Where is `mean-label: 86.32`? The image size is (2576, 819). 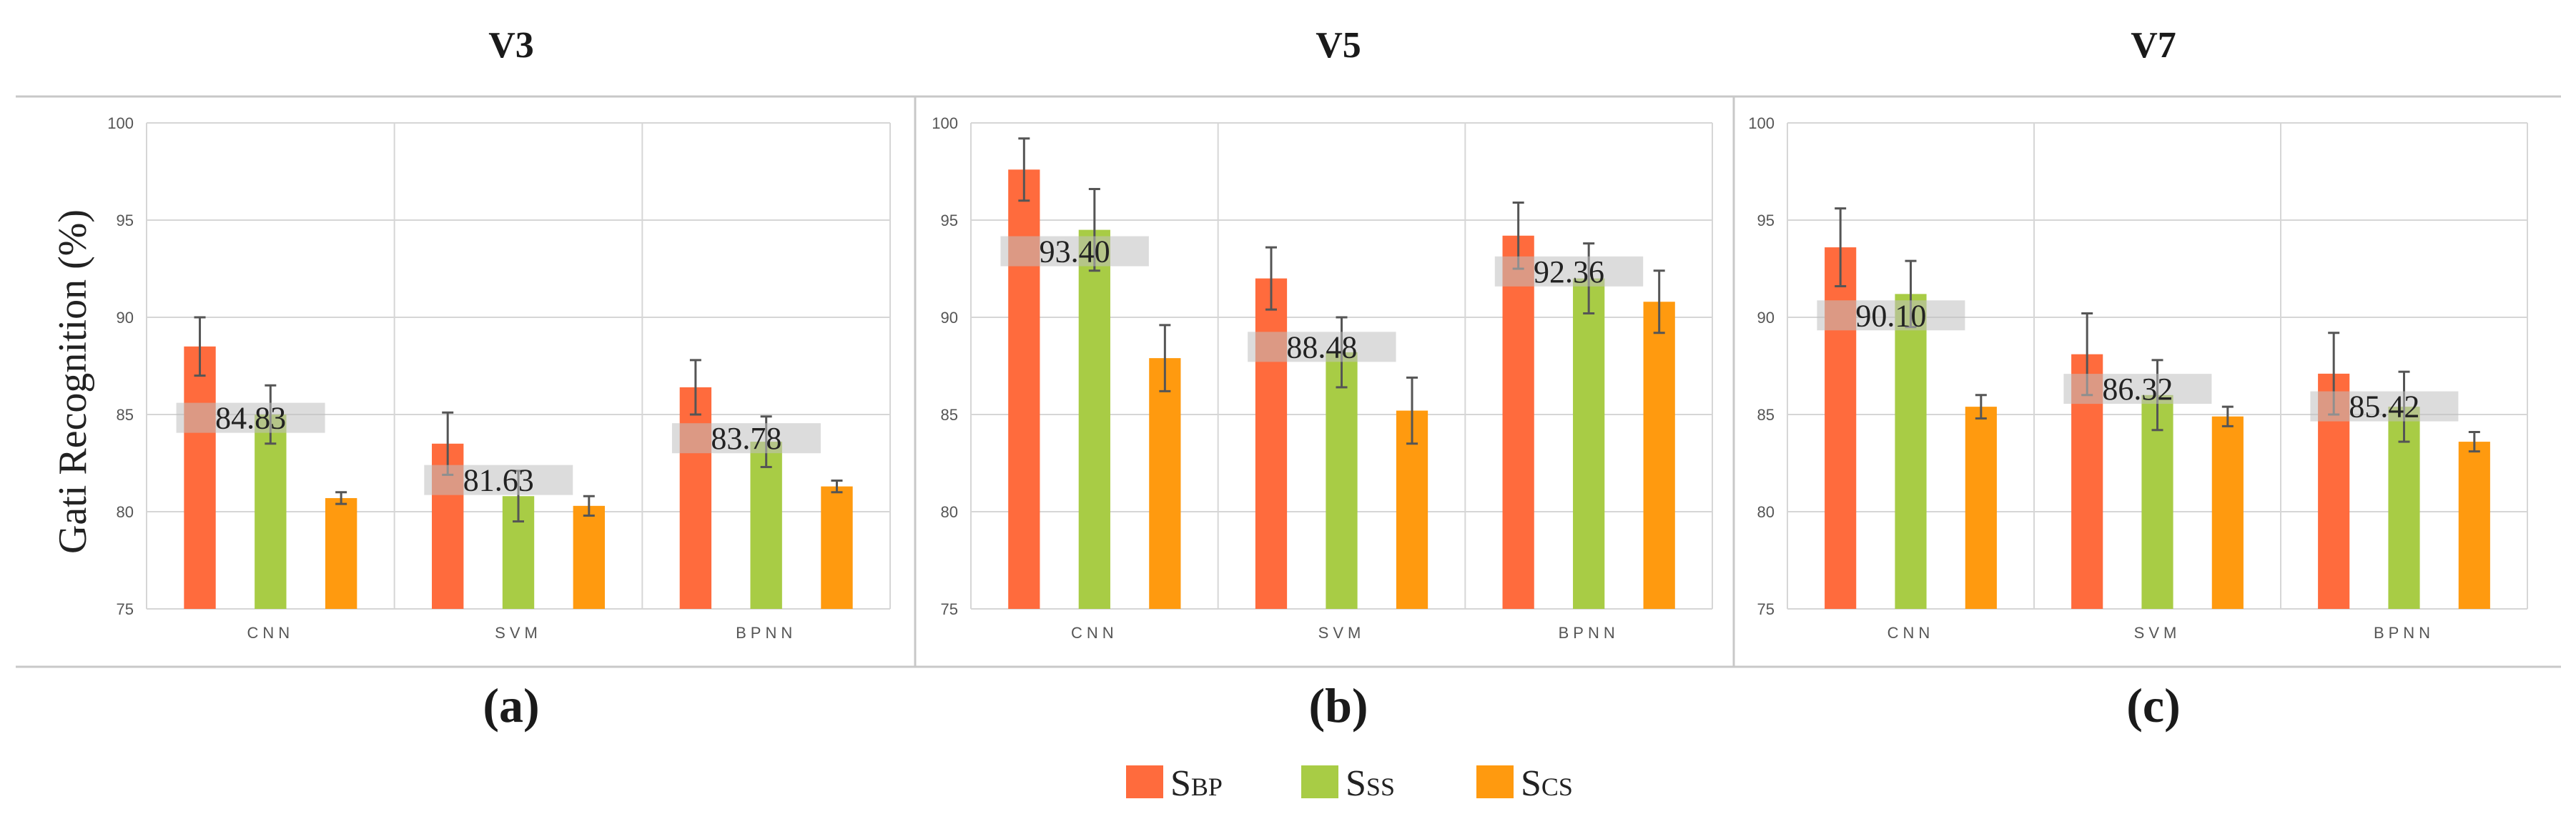 mean-label: 86.32 is located at coordinates (2137, 389).